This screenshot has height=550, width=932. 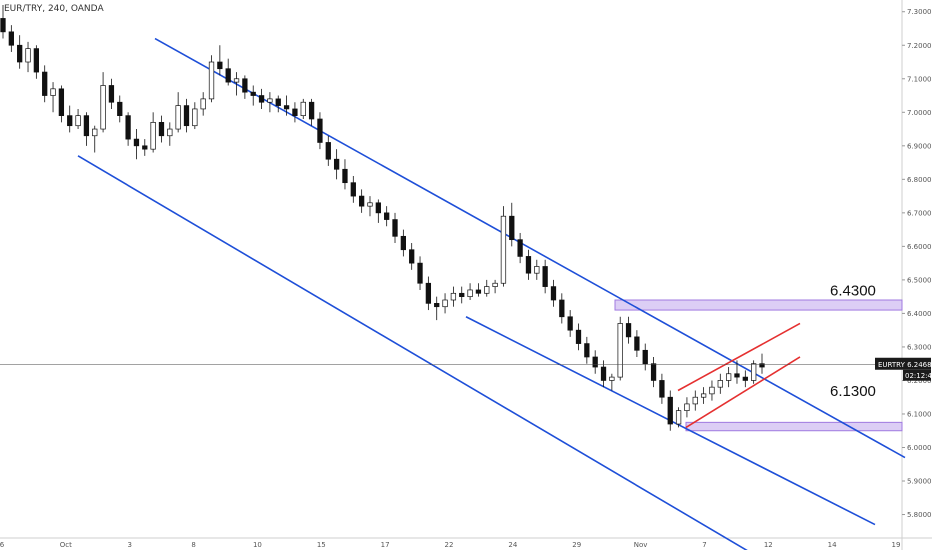 What do you see at coordinates (704, 545) in the screenshot?
I see `x-tick-label: 7` at bounding box center [704, 545].